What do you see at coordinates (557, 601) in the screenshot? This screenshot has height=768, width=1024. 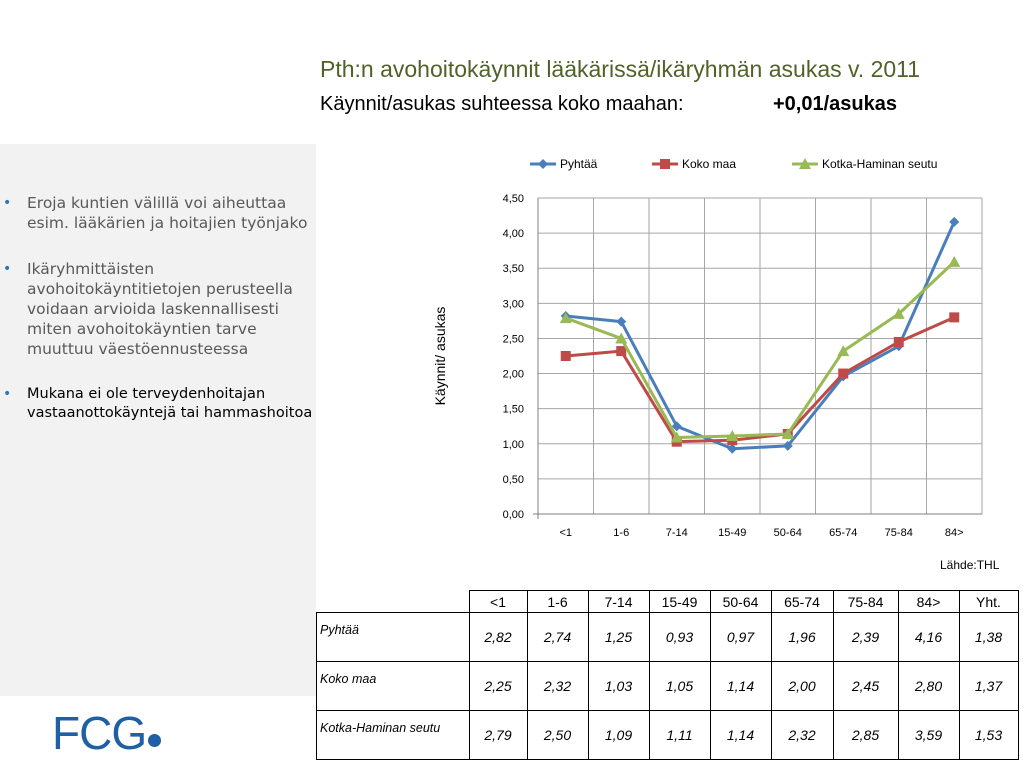 I see `table-header-cell: 1-6` at bounding box center [557, 601].